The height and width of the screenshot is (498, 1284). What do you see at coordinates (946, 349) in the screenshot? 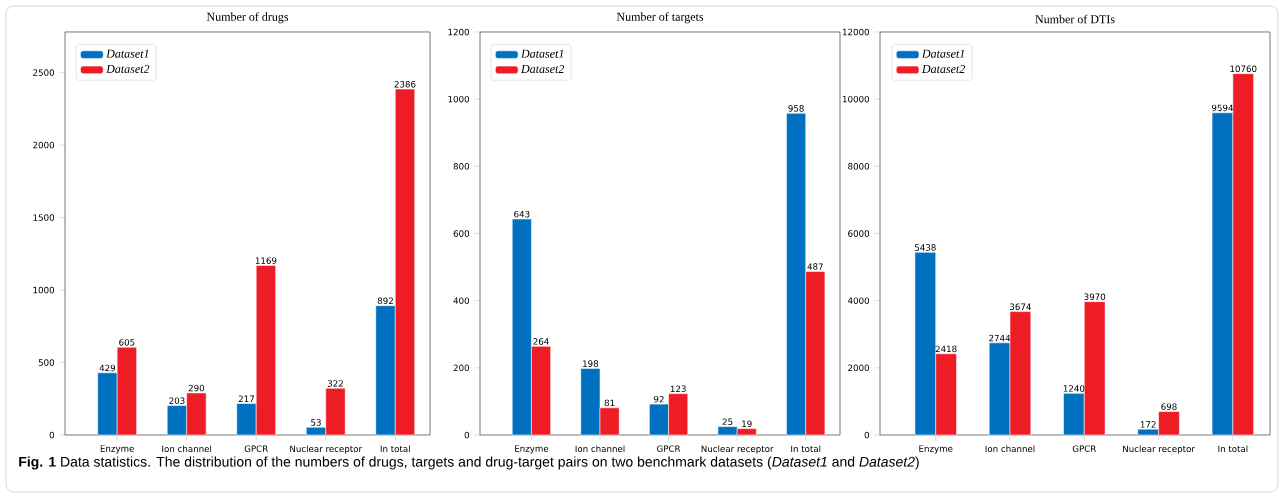
I see `data-label: 2418` at bounding box center [946, 349].